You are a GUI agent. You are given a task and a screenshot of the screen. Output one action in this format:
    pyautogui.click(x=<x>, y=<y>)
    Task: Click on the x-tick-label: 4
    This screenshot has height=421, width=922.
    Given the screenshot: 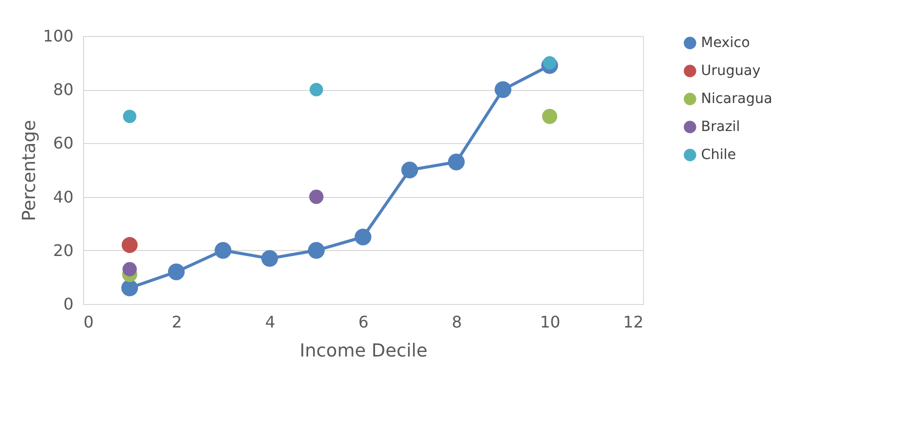 What is the action you would take?
    pyautogui.click(x=270, y=322)
    